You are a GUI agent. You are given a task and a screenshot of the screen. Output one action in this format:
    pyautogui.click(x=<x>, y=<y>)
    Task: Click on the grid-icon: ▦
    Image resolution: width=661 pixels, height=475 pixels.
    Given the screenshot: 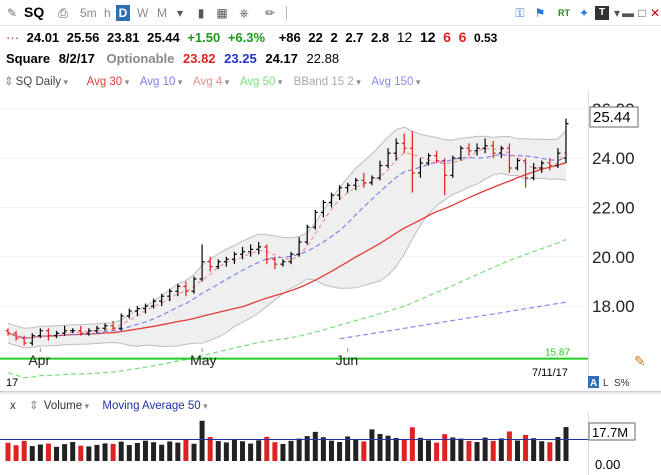 What is the action you would take?
    pyautogui.click(x=222, y=13)
    